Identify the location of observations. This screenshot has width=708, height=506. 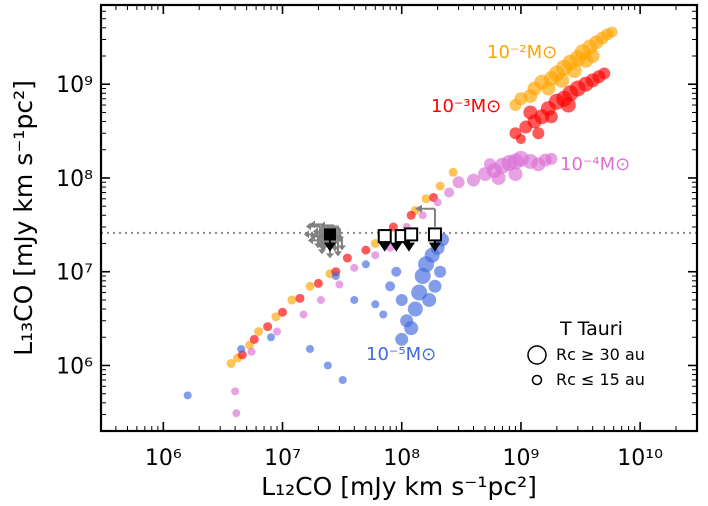
(372, 231).